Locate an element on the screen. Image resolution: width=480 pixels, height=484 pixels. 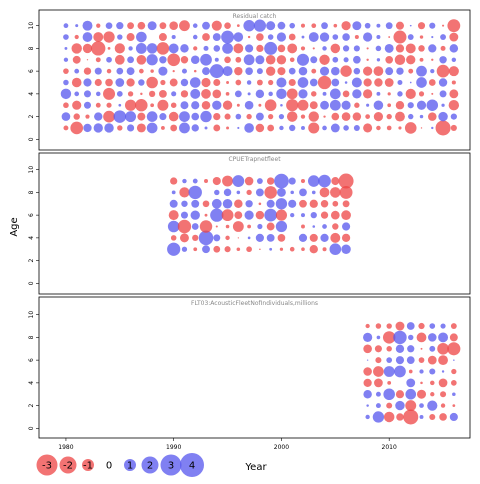
legend-label: -1 is located at coordinates (88, 466).